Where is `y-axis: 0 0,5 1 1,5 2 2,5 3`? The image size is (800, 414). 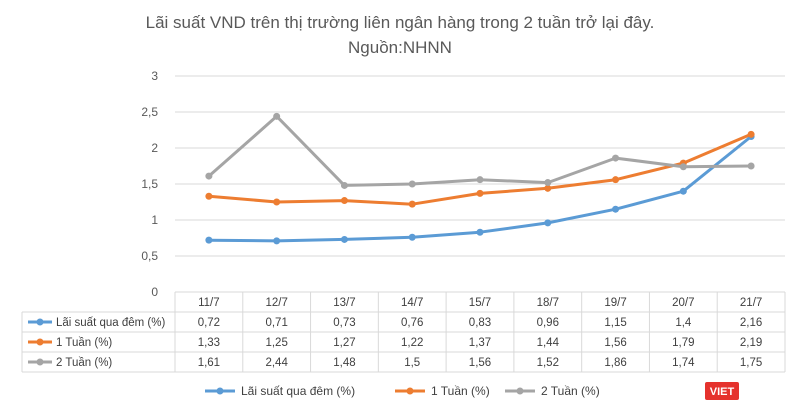 y-axis: 0 0,5 1 1,5 2 2,5 3 is located at coordinates (149, 184).